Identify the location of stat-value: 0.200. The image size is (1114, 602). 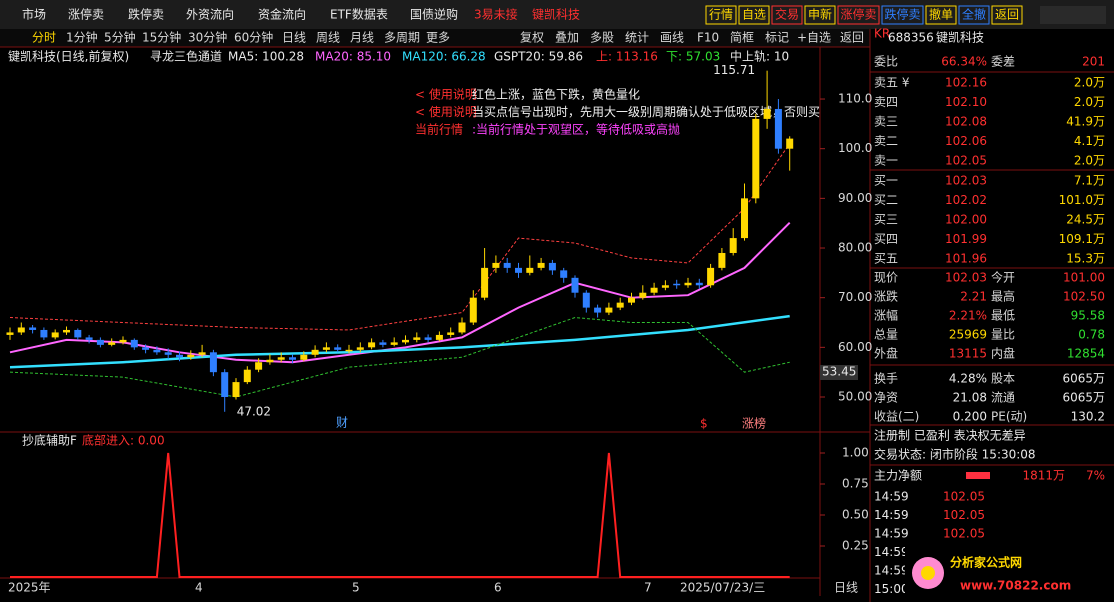
(970, 417).